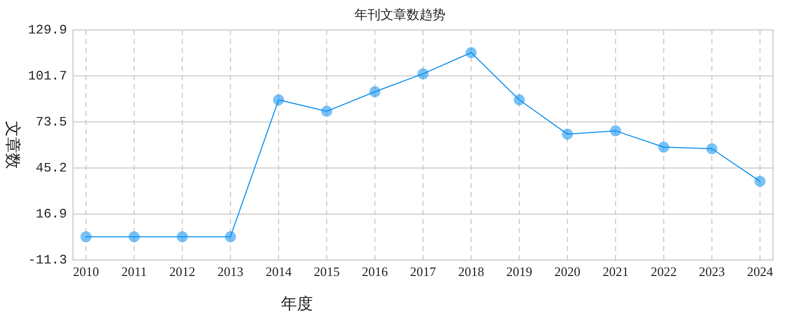 This screenshot has height=330, width=798. Describe the element at coordinates (400, 14) in the screenshot. I see `chart-title: 年刊文章数趋势` at that location.